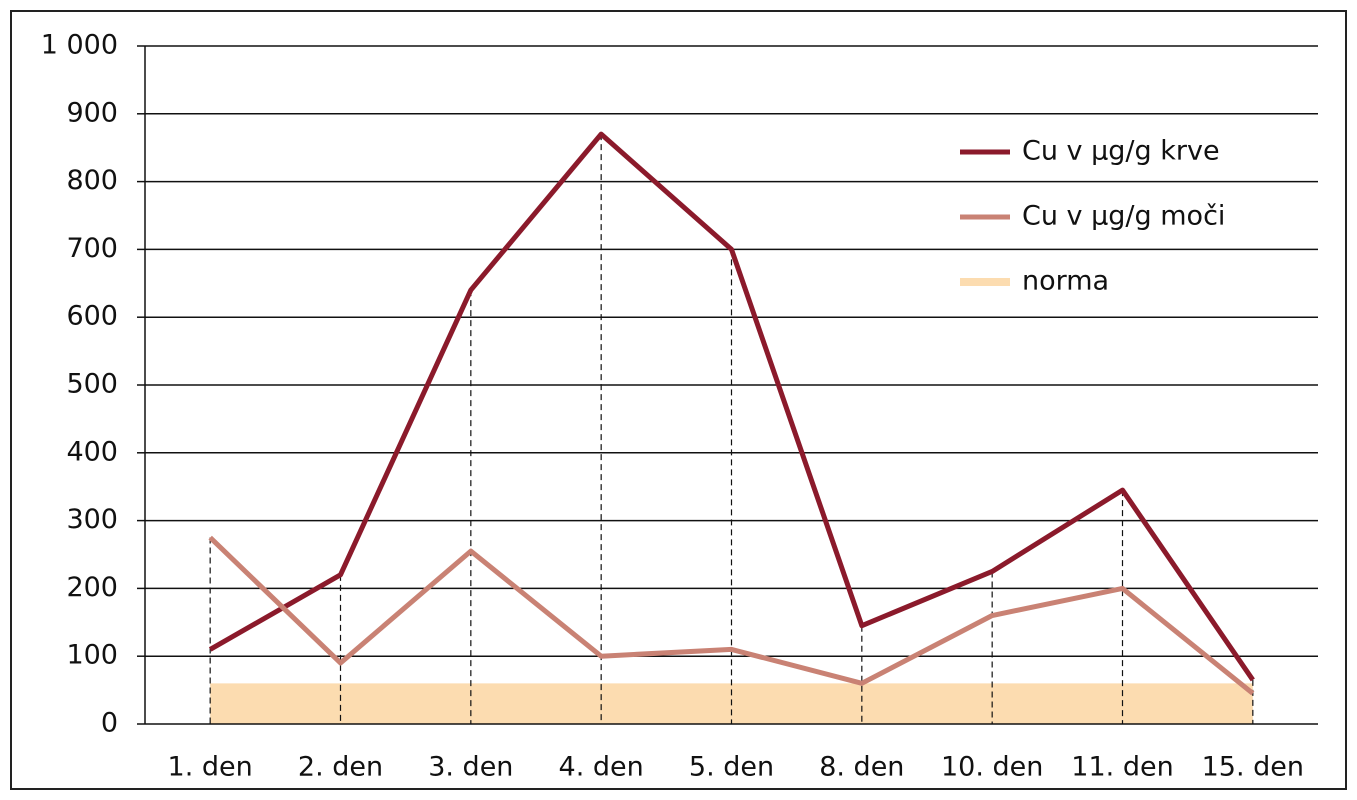 Image resolution: width=1357 pixels, height=800 pixels. What do you see at coordinates (861, 767) in the screenshot?
I see `x-tick-label: 8. den` at bounding box center [861, 767].